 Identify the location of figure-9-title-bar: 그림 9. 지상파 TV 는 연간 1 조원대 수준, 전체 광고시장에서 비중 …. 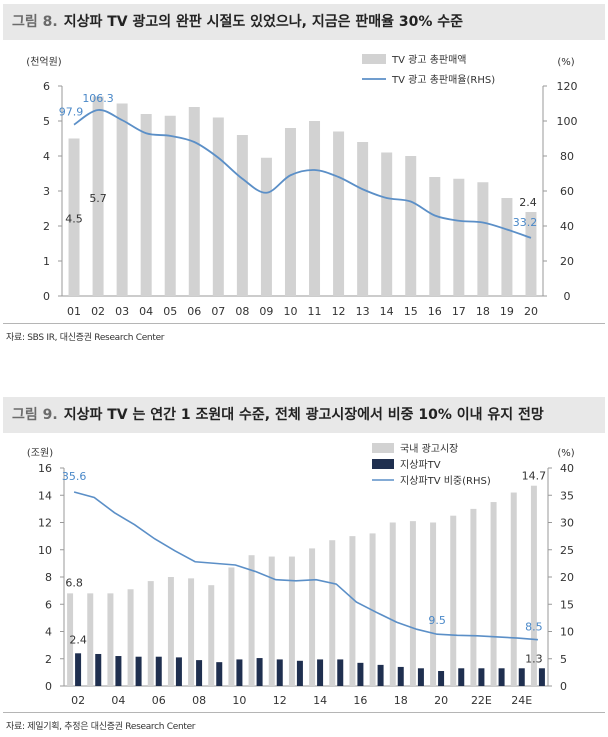
(304, 415).